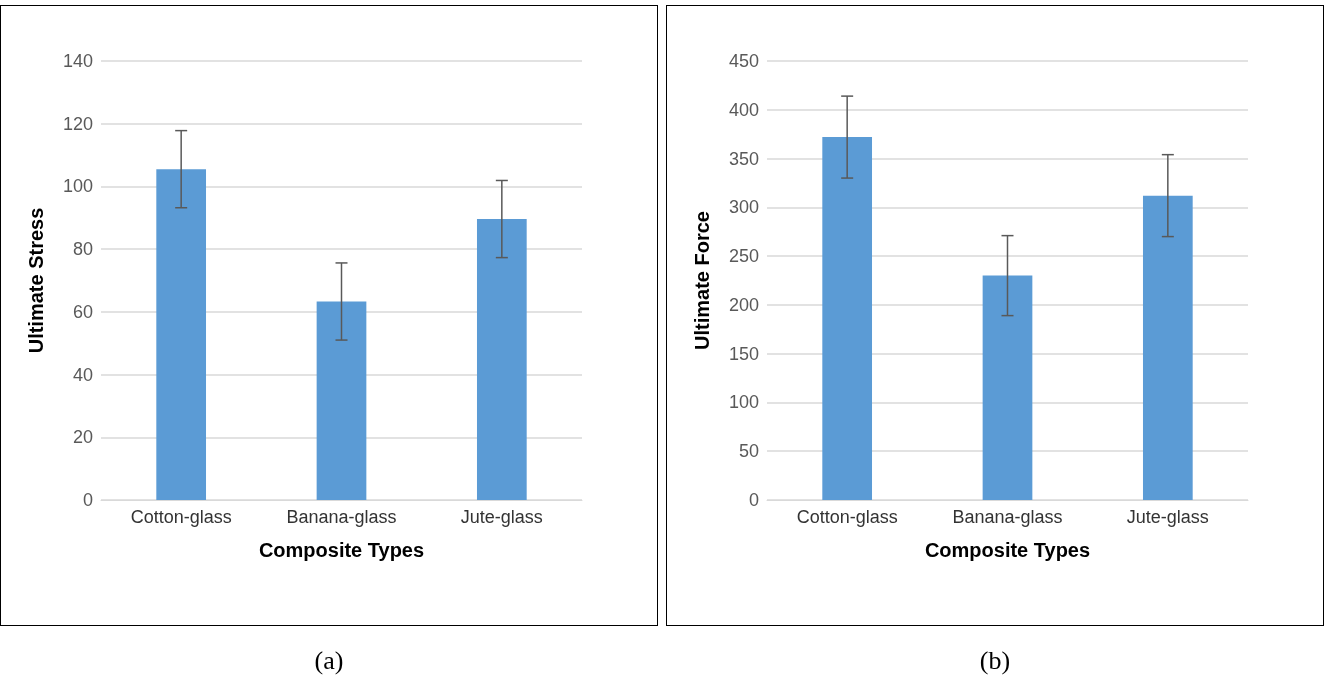 This screenshot has width=1338, height=691. Describe the element at coordinates (995, 661) in the screenshot. I see `text: (b)` at that location.